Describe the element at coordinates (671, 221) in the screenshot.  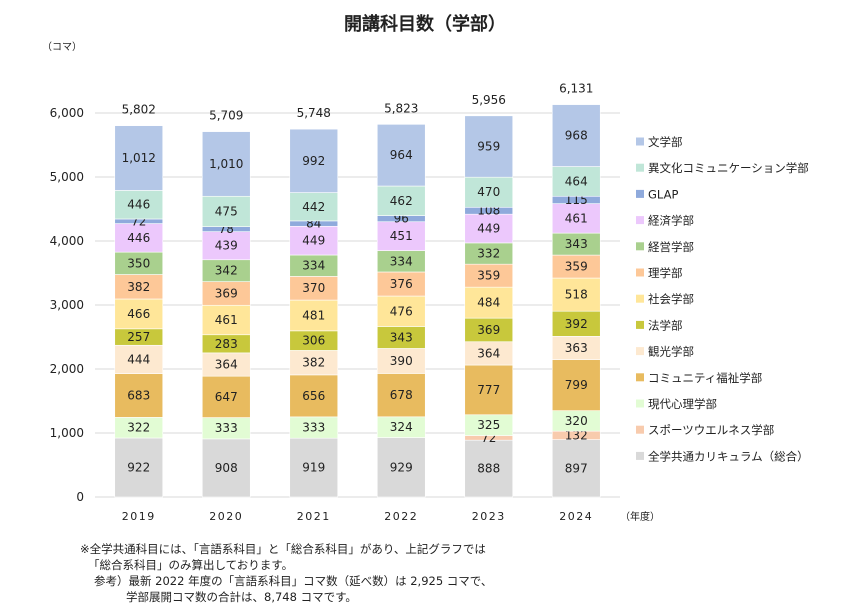
I see `legend-label: 経済学部` at that location.